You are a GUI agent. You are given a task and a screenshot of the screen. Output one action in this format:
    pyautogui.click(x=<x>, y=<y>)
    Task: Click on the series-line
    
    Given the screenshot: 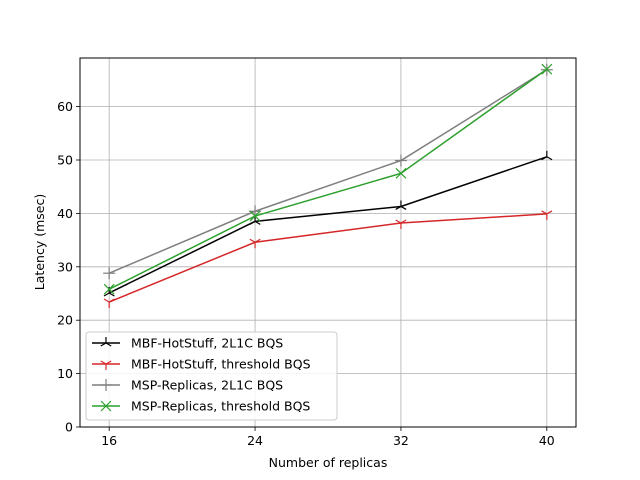 What is the action you would take?
    pyautogui.click(x=327, y=258)
    